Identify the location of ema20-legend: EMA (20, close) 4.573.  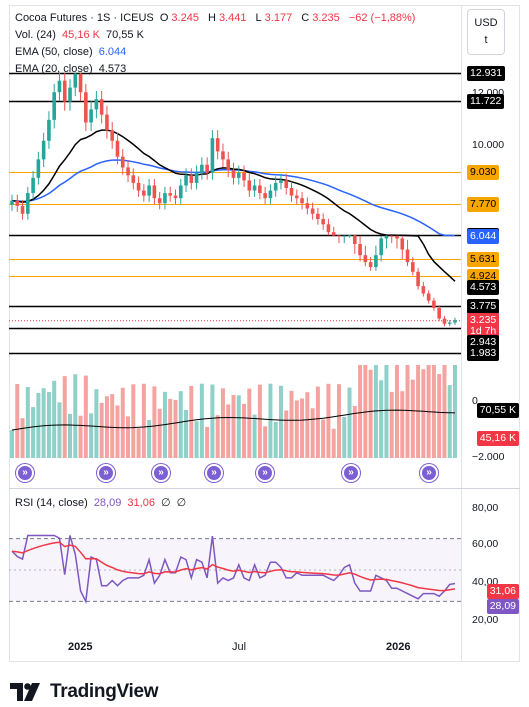
(72, 69).